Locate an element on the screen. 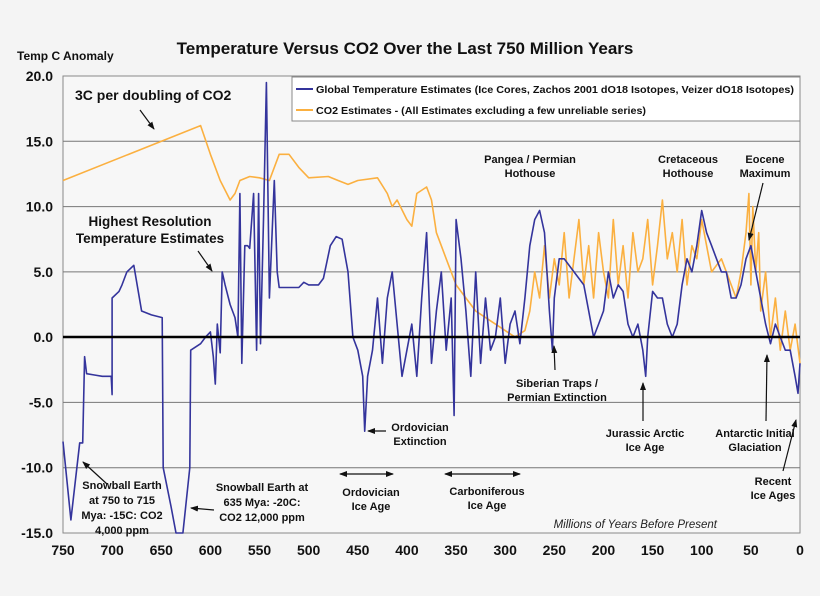 This screenshot has height=596, width=820. x-tick-label: 0 is located at coordinates (800, 550).